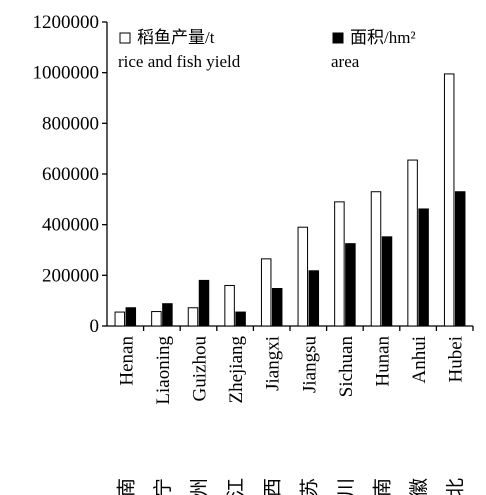 This screenshot has width=486, height=495. I want to click on x-category-label-en: Anhui, so click(419, 360).